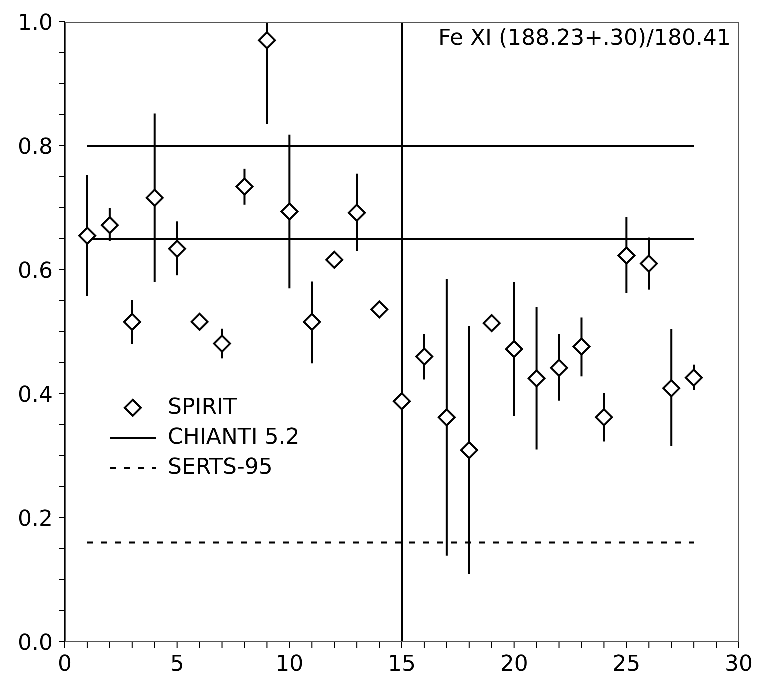  What do you see at coordinates (177, 665) in the screenshot?
I see `x-tick-label: 5` at bounding box center [177, 665].